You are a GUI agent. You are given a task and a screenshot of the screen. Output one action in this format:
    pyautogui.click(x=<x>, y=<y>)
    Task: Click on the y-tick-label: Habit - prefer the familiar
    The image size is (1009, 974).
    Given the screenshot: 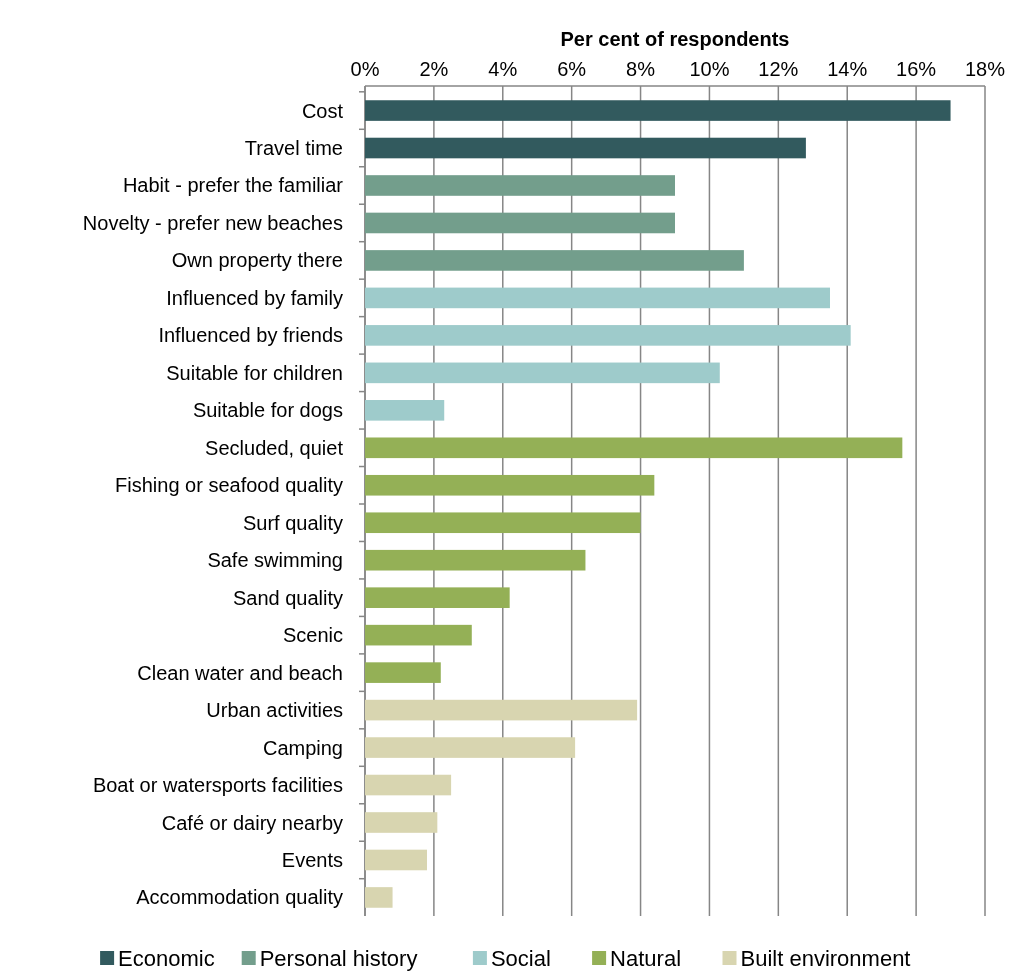 What is the action you would take?
    pyautogui.click(x=233, y=185)
    